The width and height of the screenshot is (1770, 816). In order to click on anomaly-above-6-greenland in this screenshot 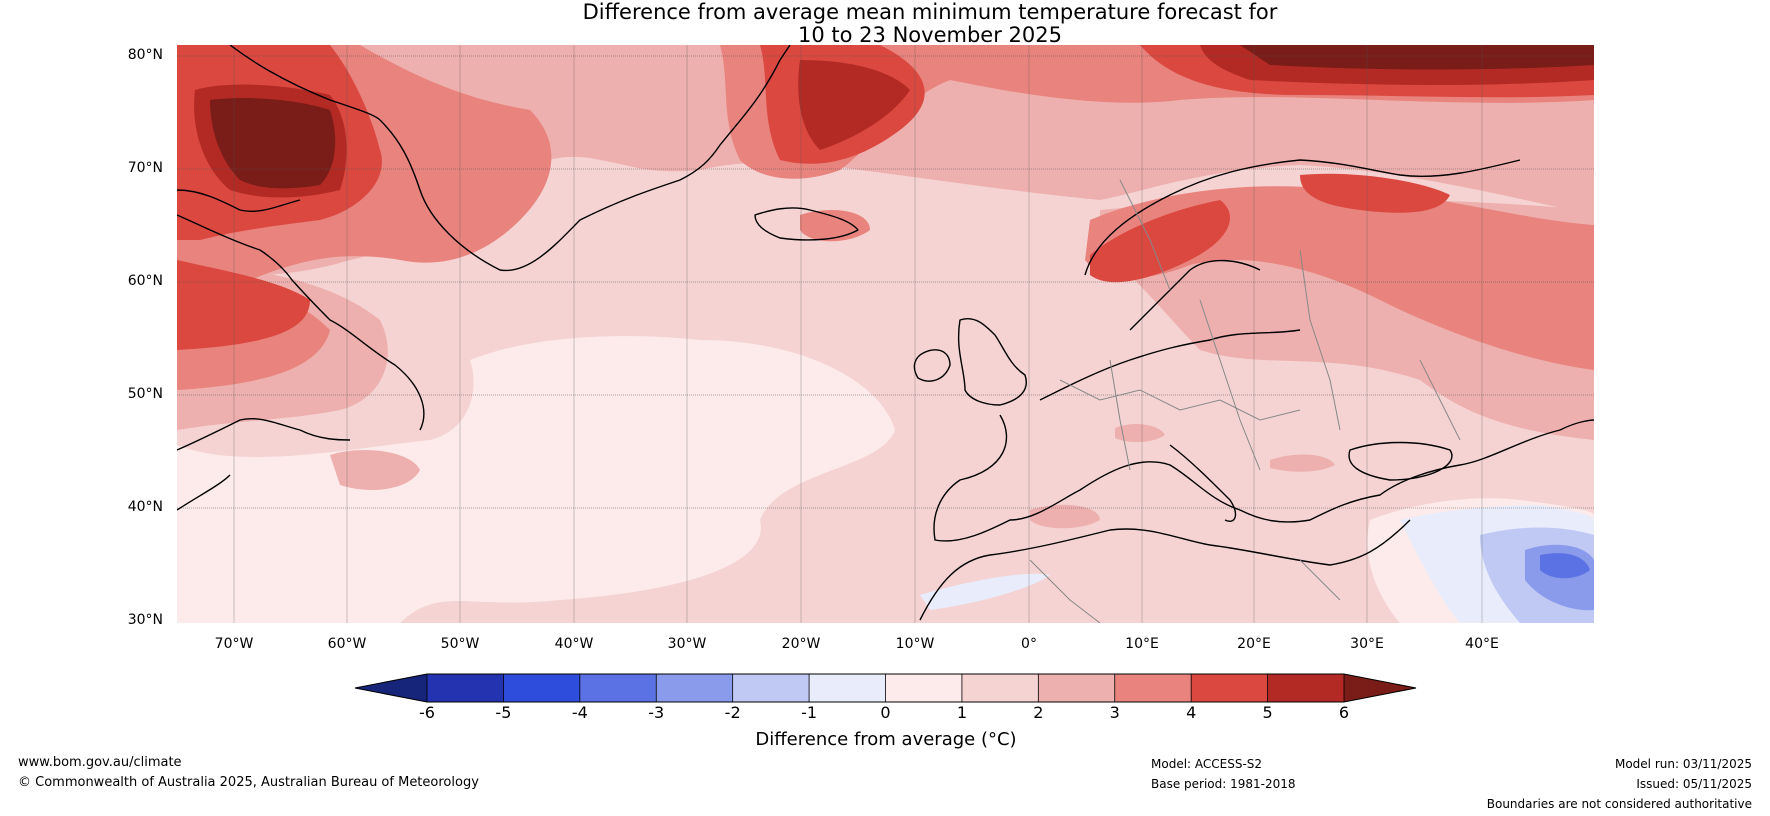, I will do `click(273, 143)`.